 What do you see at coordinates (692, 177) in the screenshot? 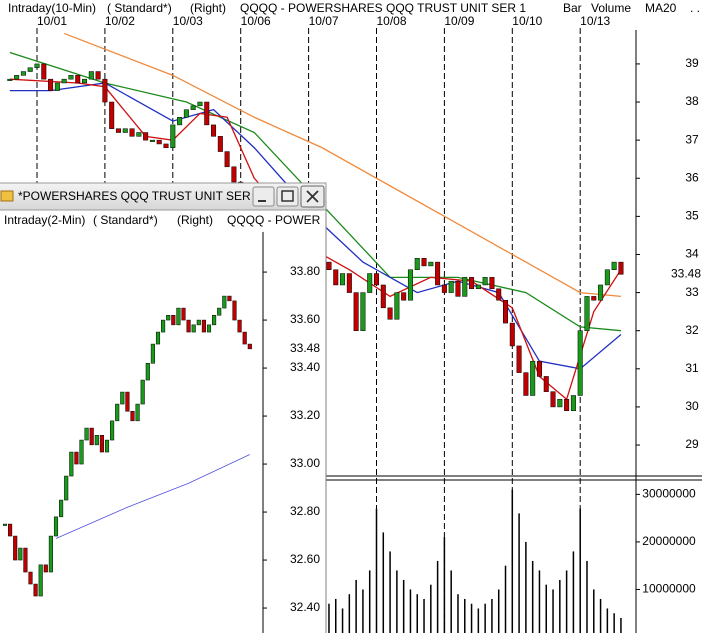
I see `y-tick-label: 36` at bounding box center [692, 177].